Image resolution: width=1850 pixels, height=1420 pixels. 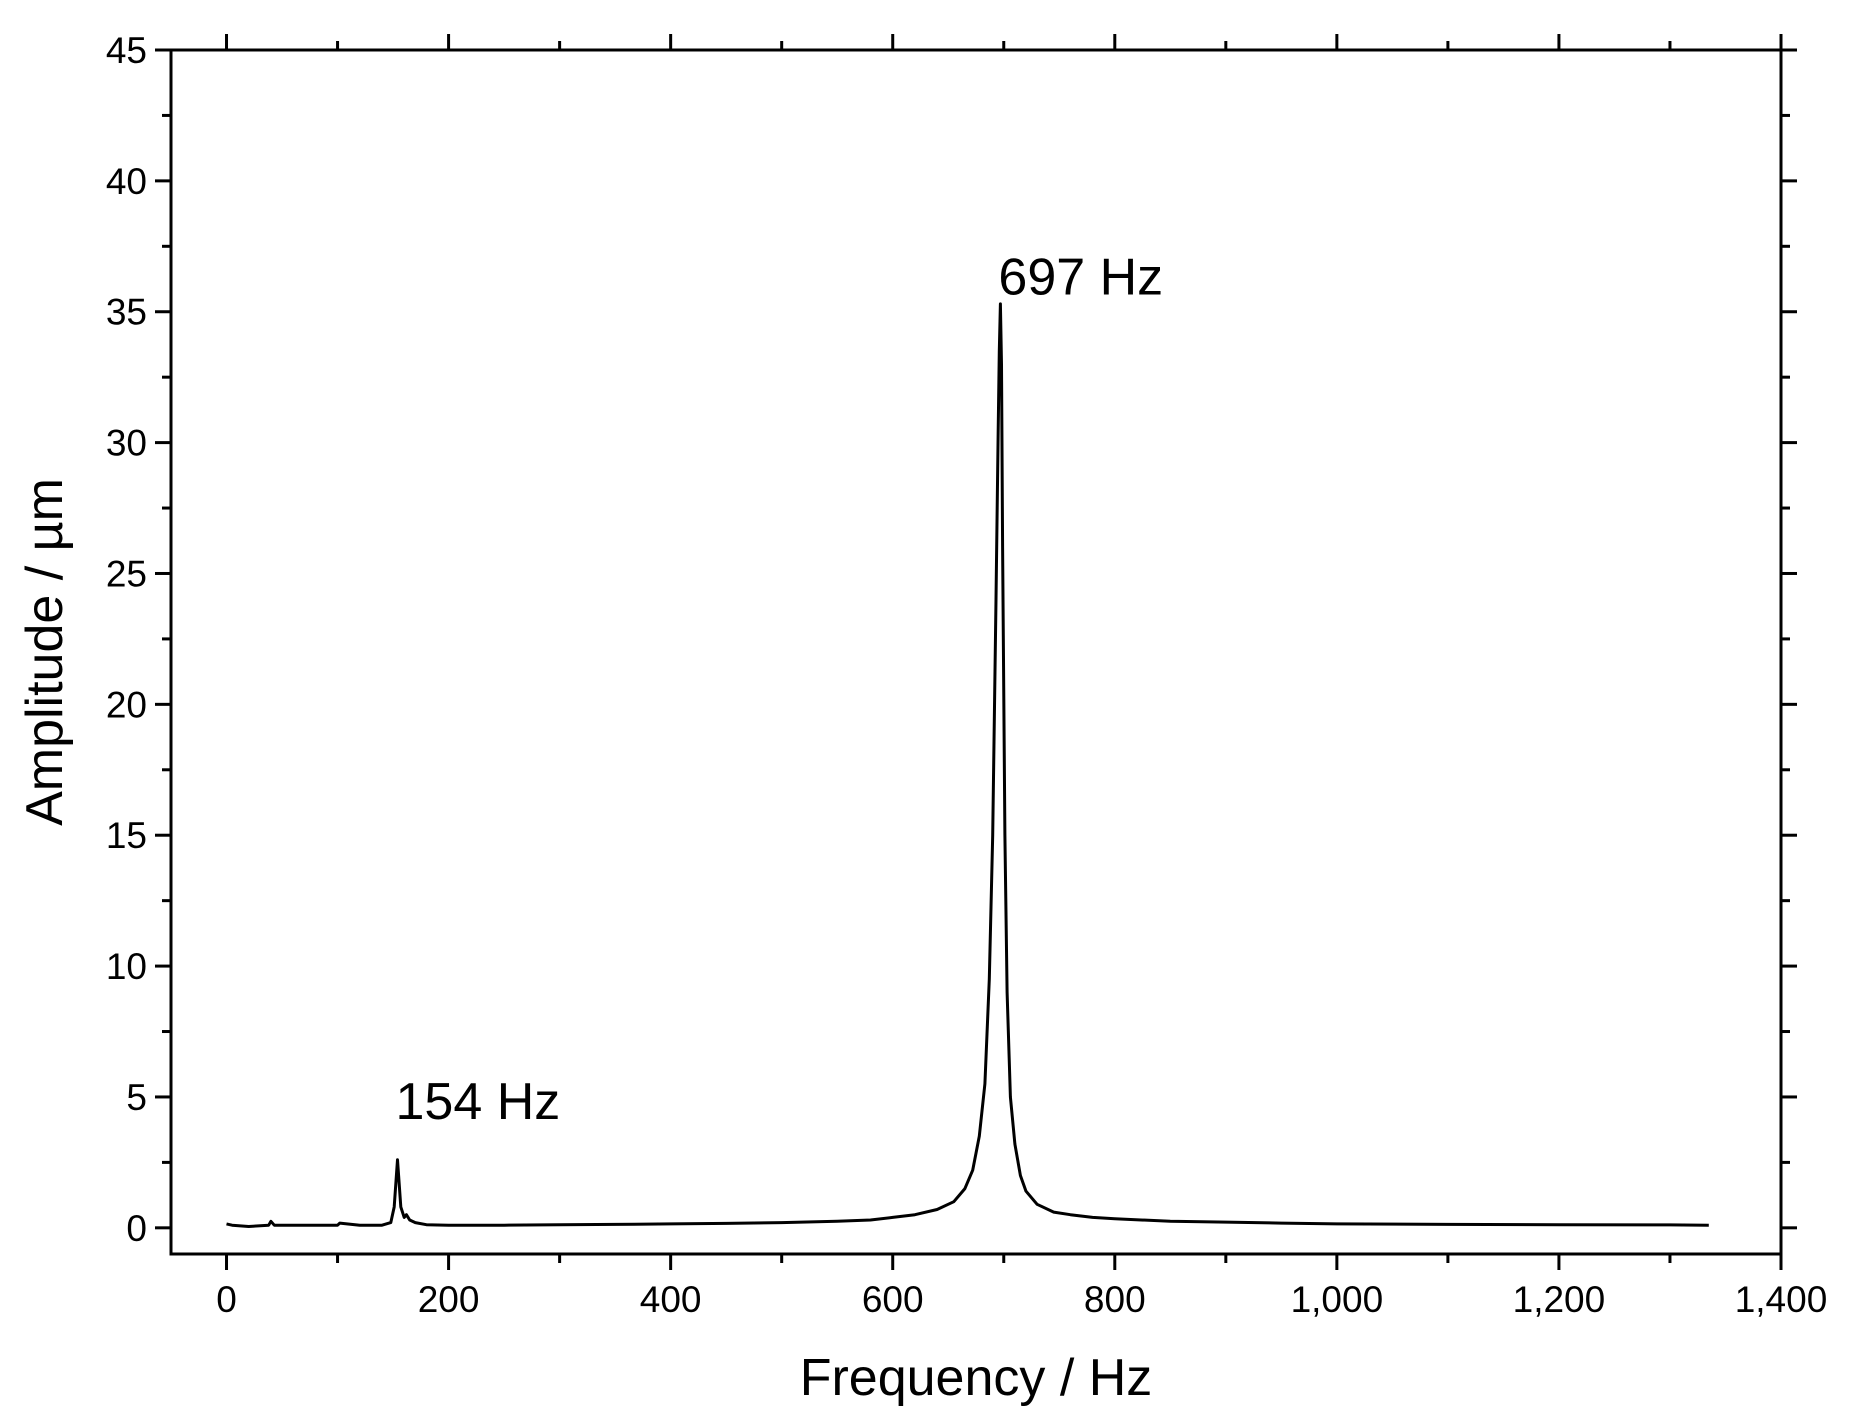 I want to click on x-tick-label: 600, so click(x=893, y=1299).